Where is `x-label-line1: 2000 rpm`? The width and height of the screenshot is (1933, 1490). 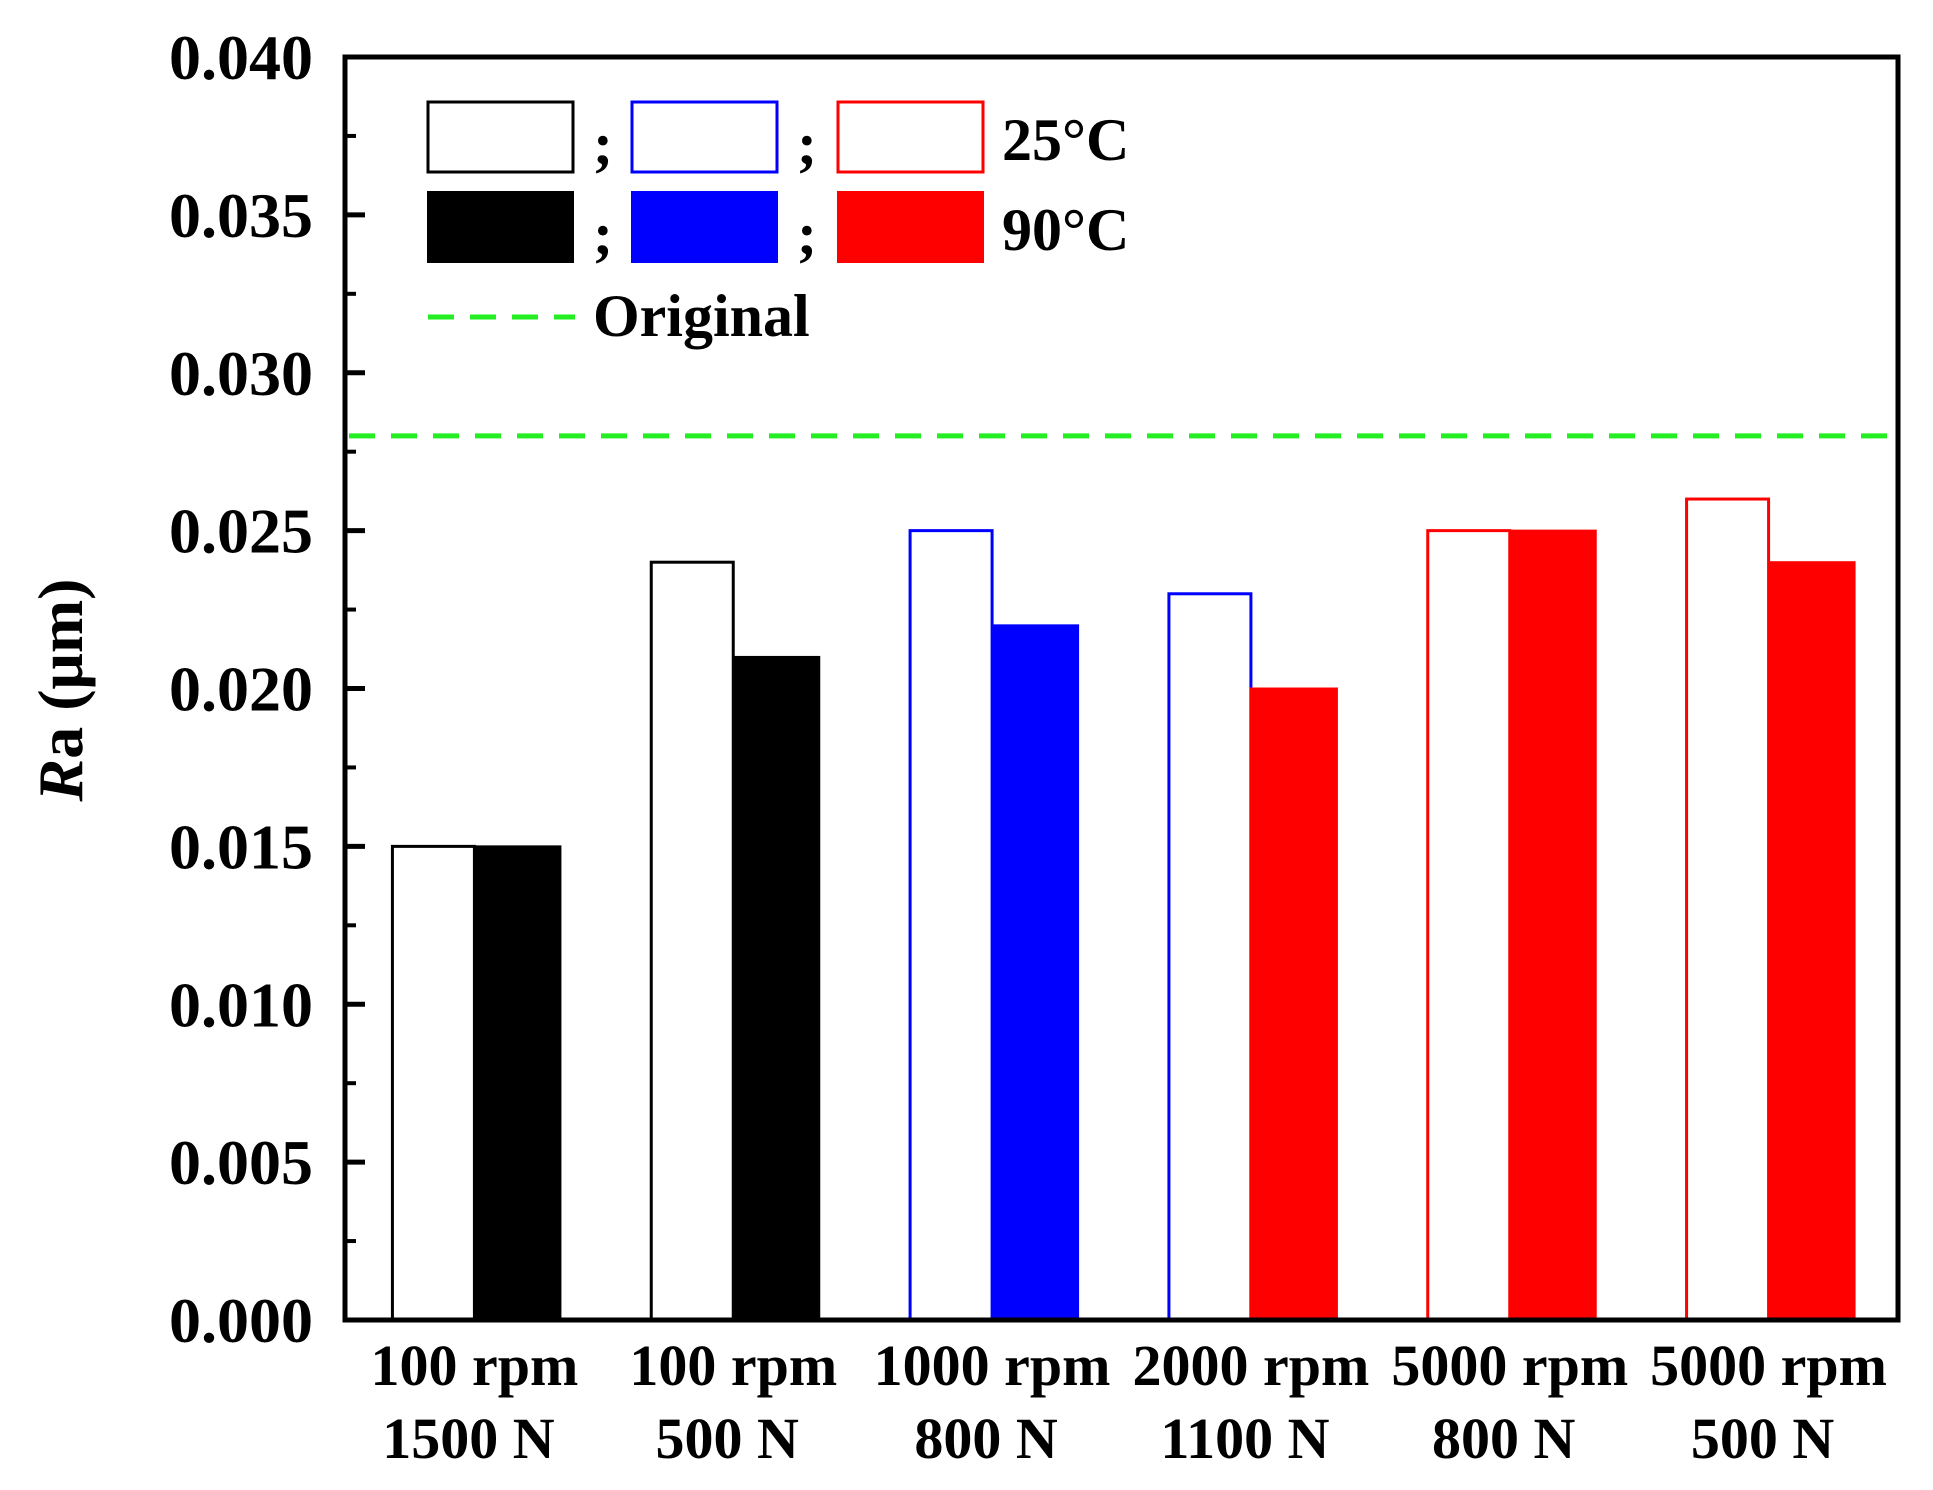 x-label-line1: 2000 rpm is located at coordinates (1251, 1365).